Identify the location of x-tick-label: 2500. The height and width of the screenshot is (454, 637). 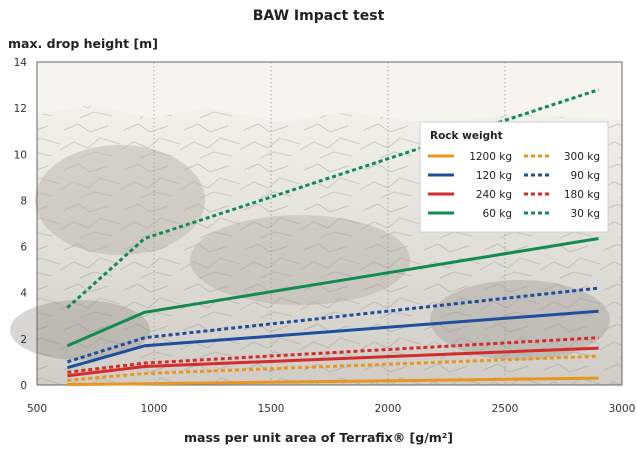
(505, 409).